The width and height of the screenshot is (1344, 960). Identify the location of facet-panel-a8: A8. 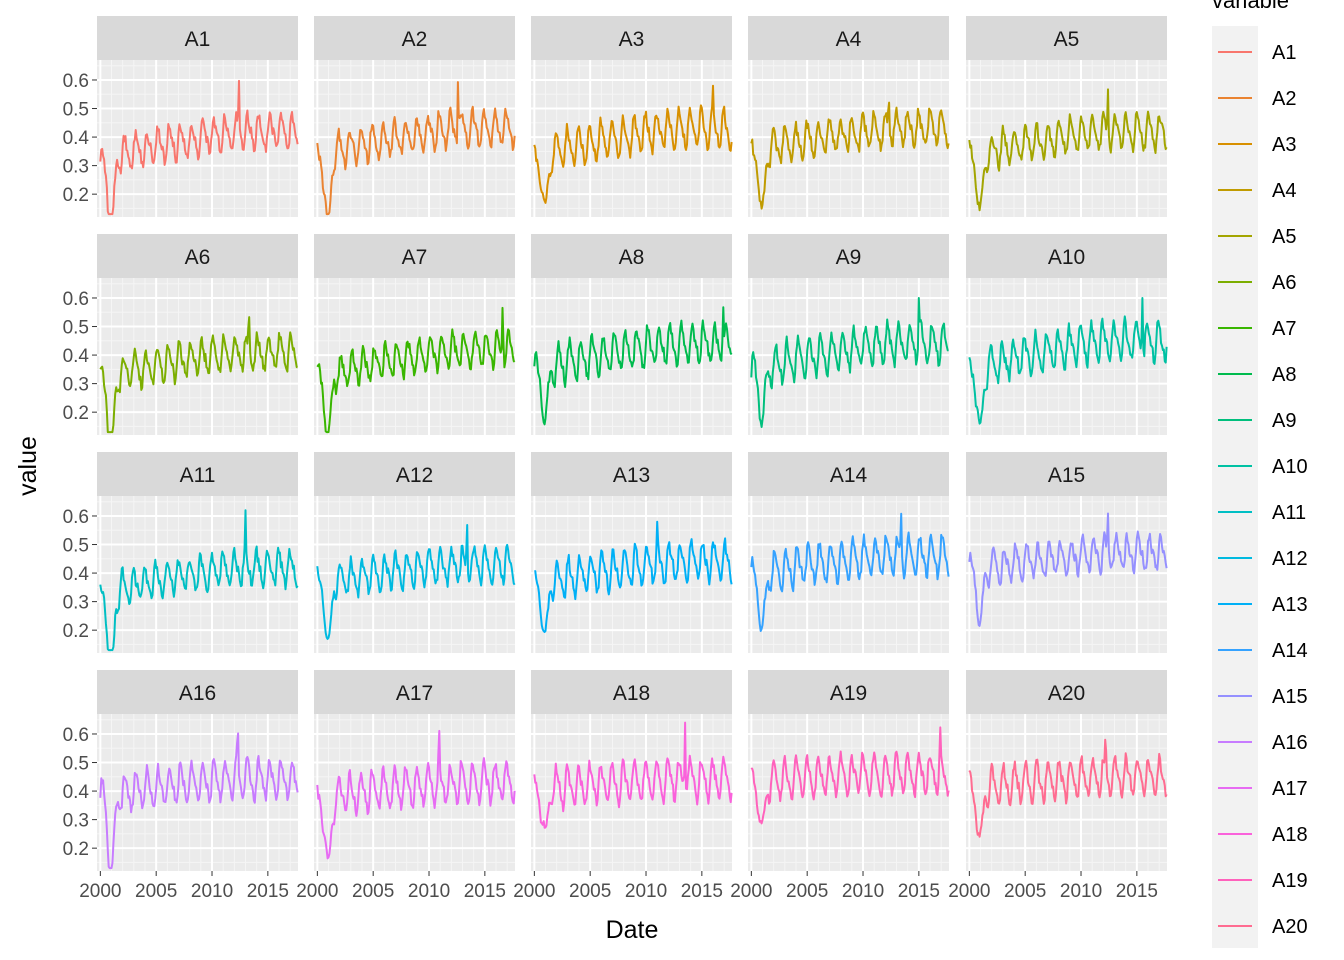
(632, 334).